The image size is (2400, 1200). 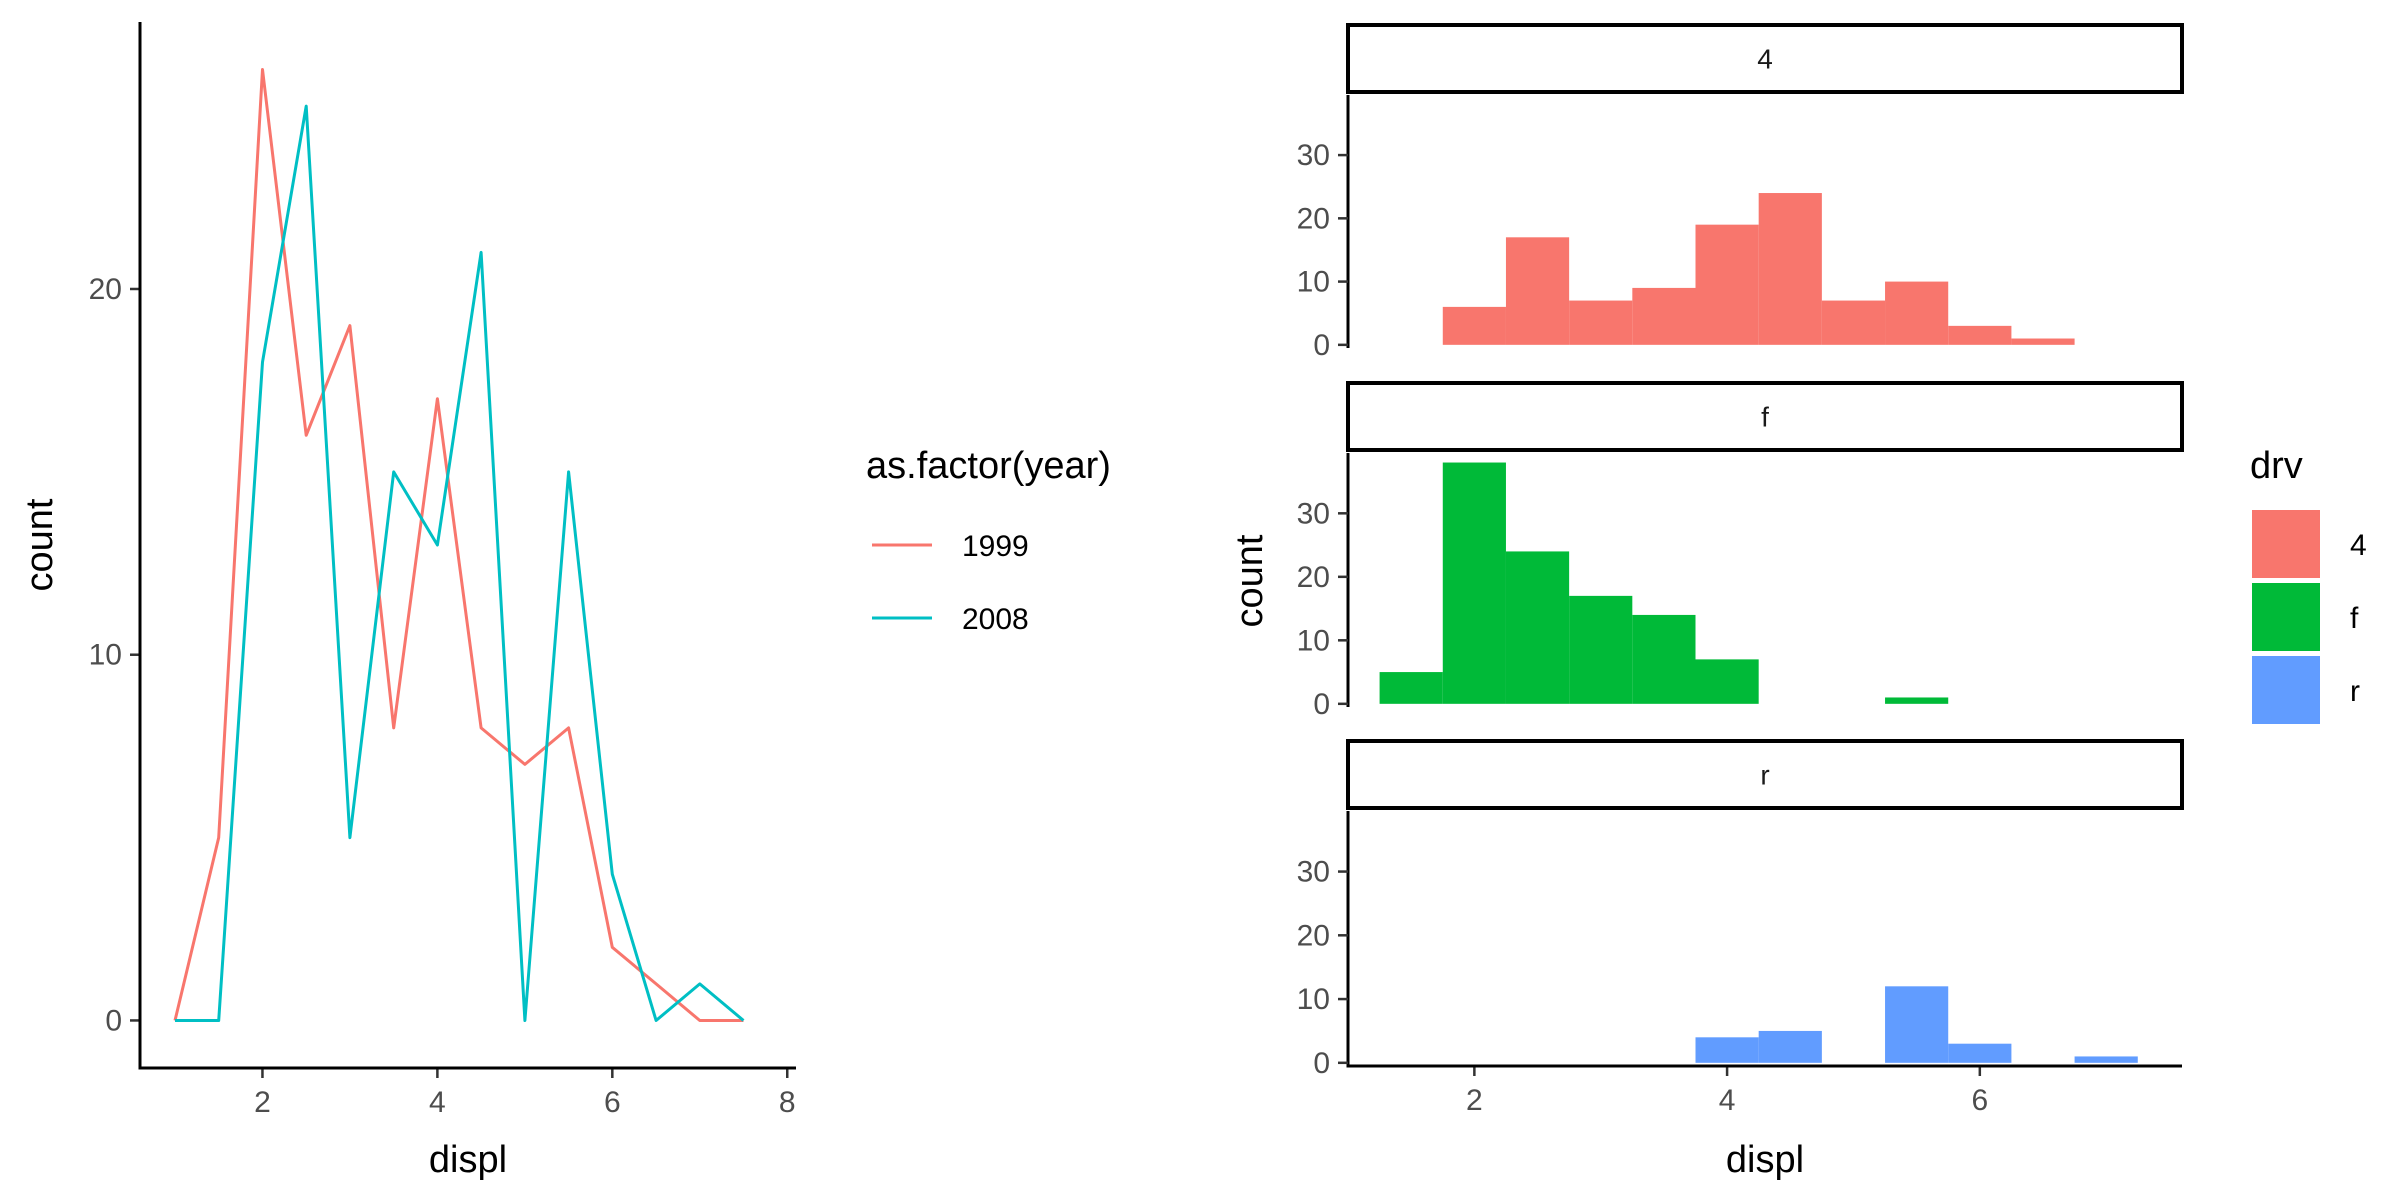 I want to click on hist-legend: drv 4 f r, so click(x=2308, y=584).